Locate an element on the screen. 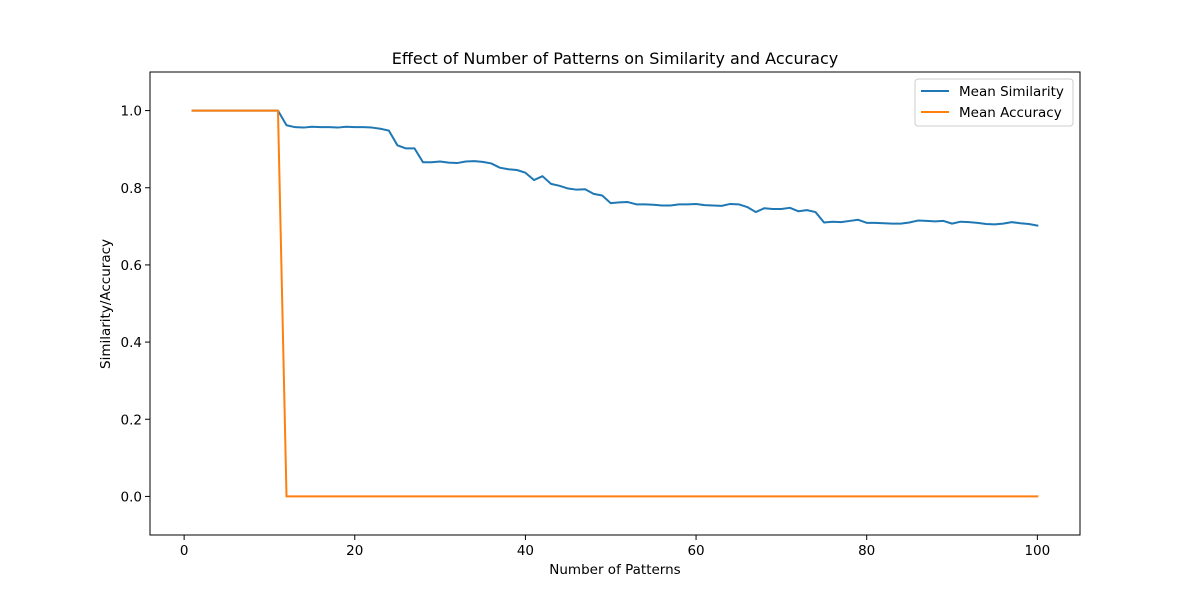 Image resolution: width=1200 pixels, height=600 pixels. y-tick-label: 0.6 is located at coordinates (131, 266).